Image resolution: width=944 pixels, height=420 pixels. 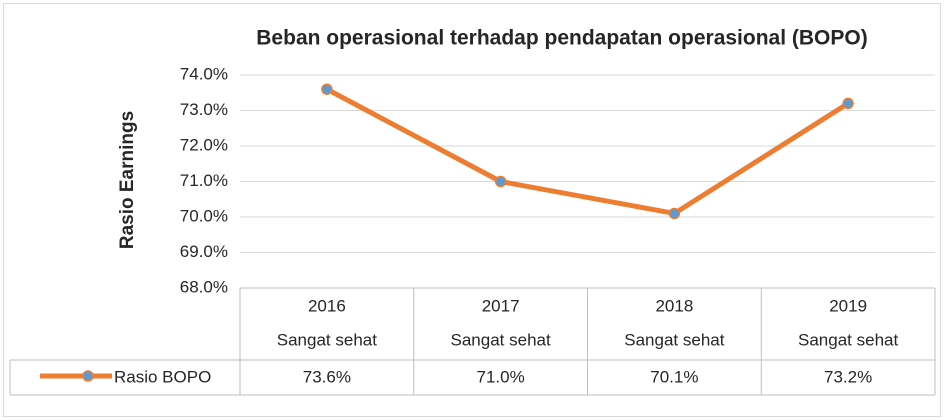 What do you see at coordinates (204, 144) in the screenshot?
I see `y-tick-label: 72.0%` at bounding box center [204, 144].